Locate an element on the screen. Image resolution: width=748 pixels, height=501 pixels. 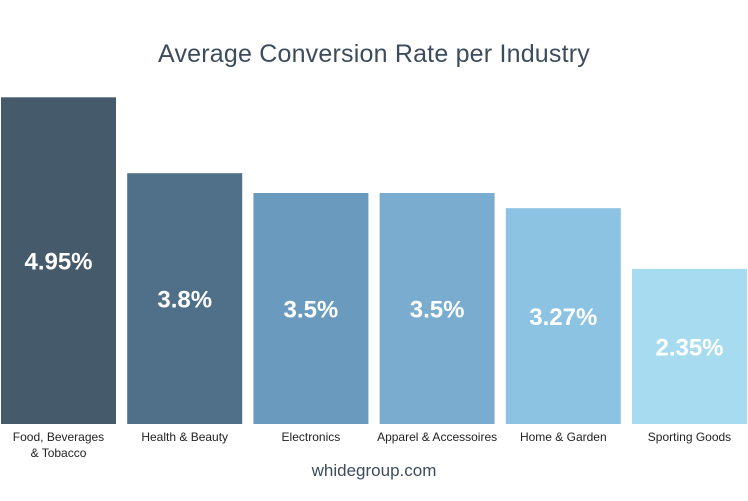
category-label-1: Food, Beverages & Tobacco is located at coordinates (58, 445).